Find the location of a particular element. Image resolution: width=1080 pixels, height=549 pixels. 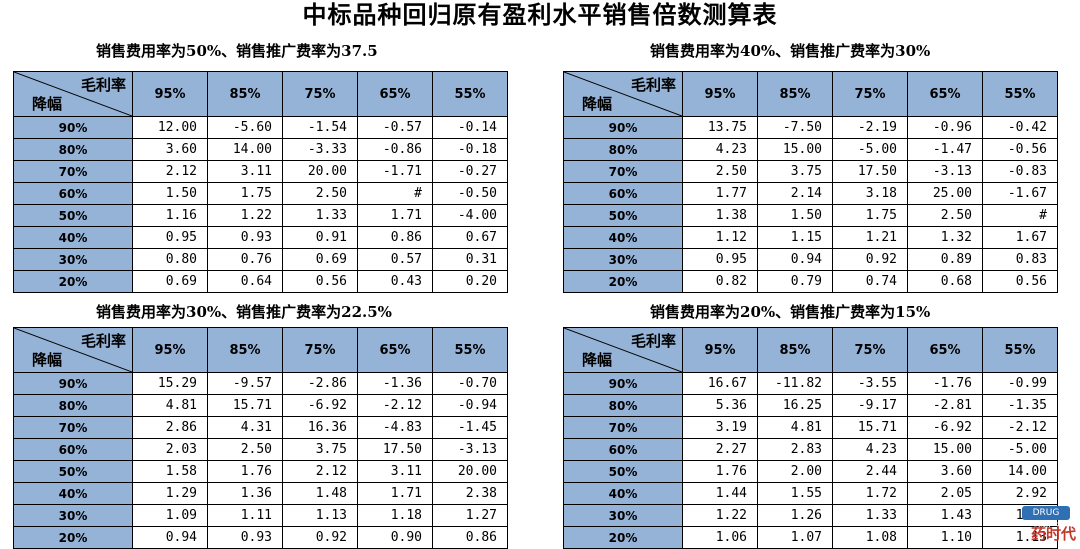

table-cell: # is located at coordinates (395, 193).